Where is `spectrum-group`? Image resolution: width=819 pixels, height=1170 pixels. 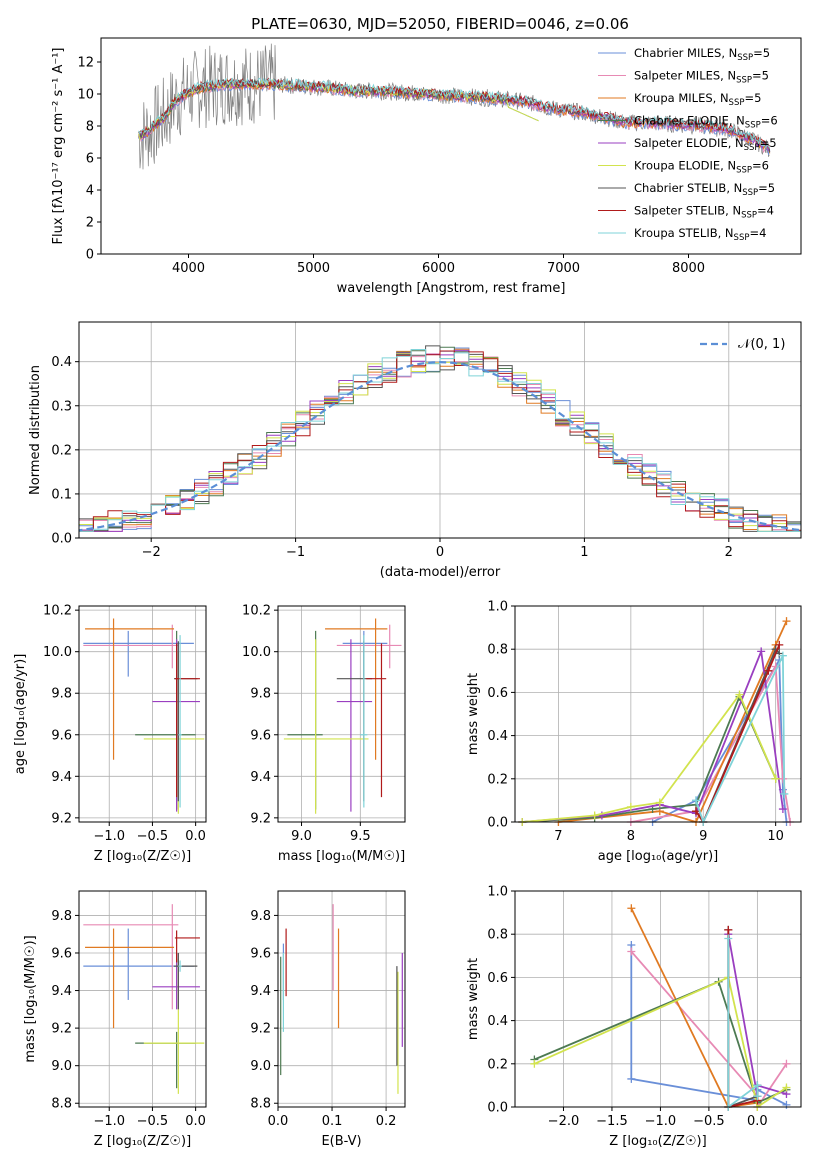 spectrum-group is located at coordinates (454, 106).